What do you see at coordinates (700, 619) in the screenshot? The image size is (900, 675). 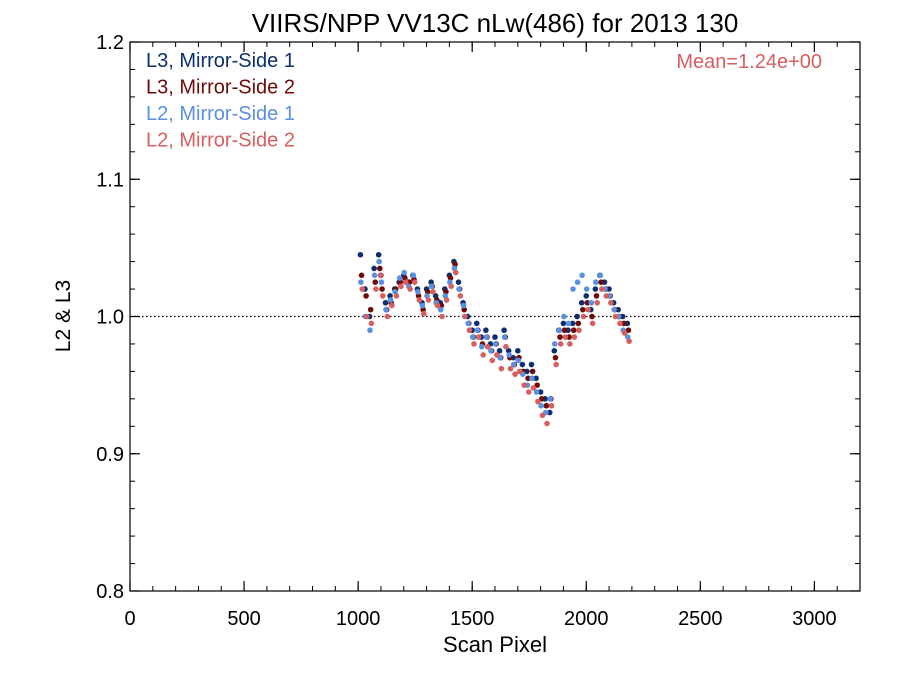 I see `x-tick-label: 2500` at bounding box center [700, 619].